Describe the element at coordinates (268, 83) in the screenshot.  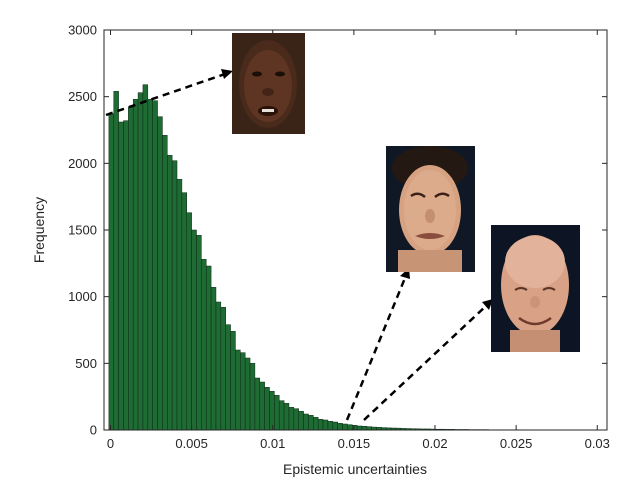
I see `face-image-woman-neutral` at that location.